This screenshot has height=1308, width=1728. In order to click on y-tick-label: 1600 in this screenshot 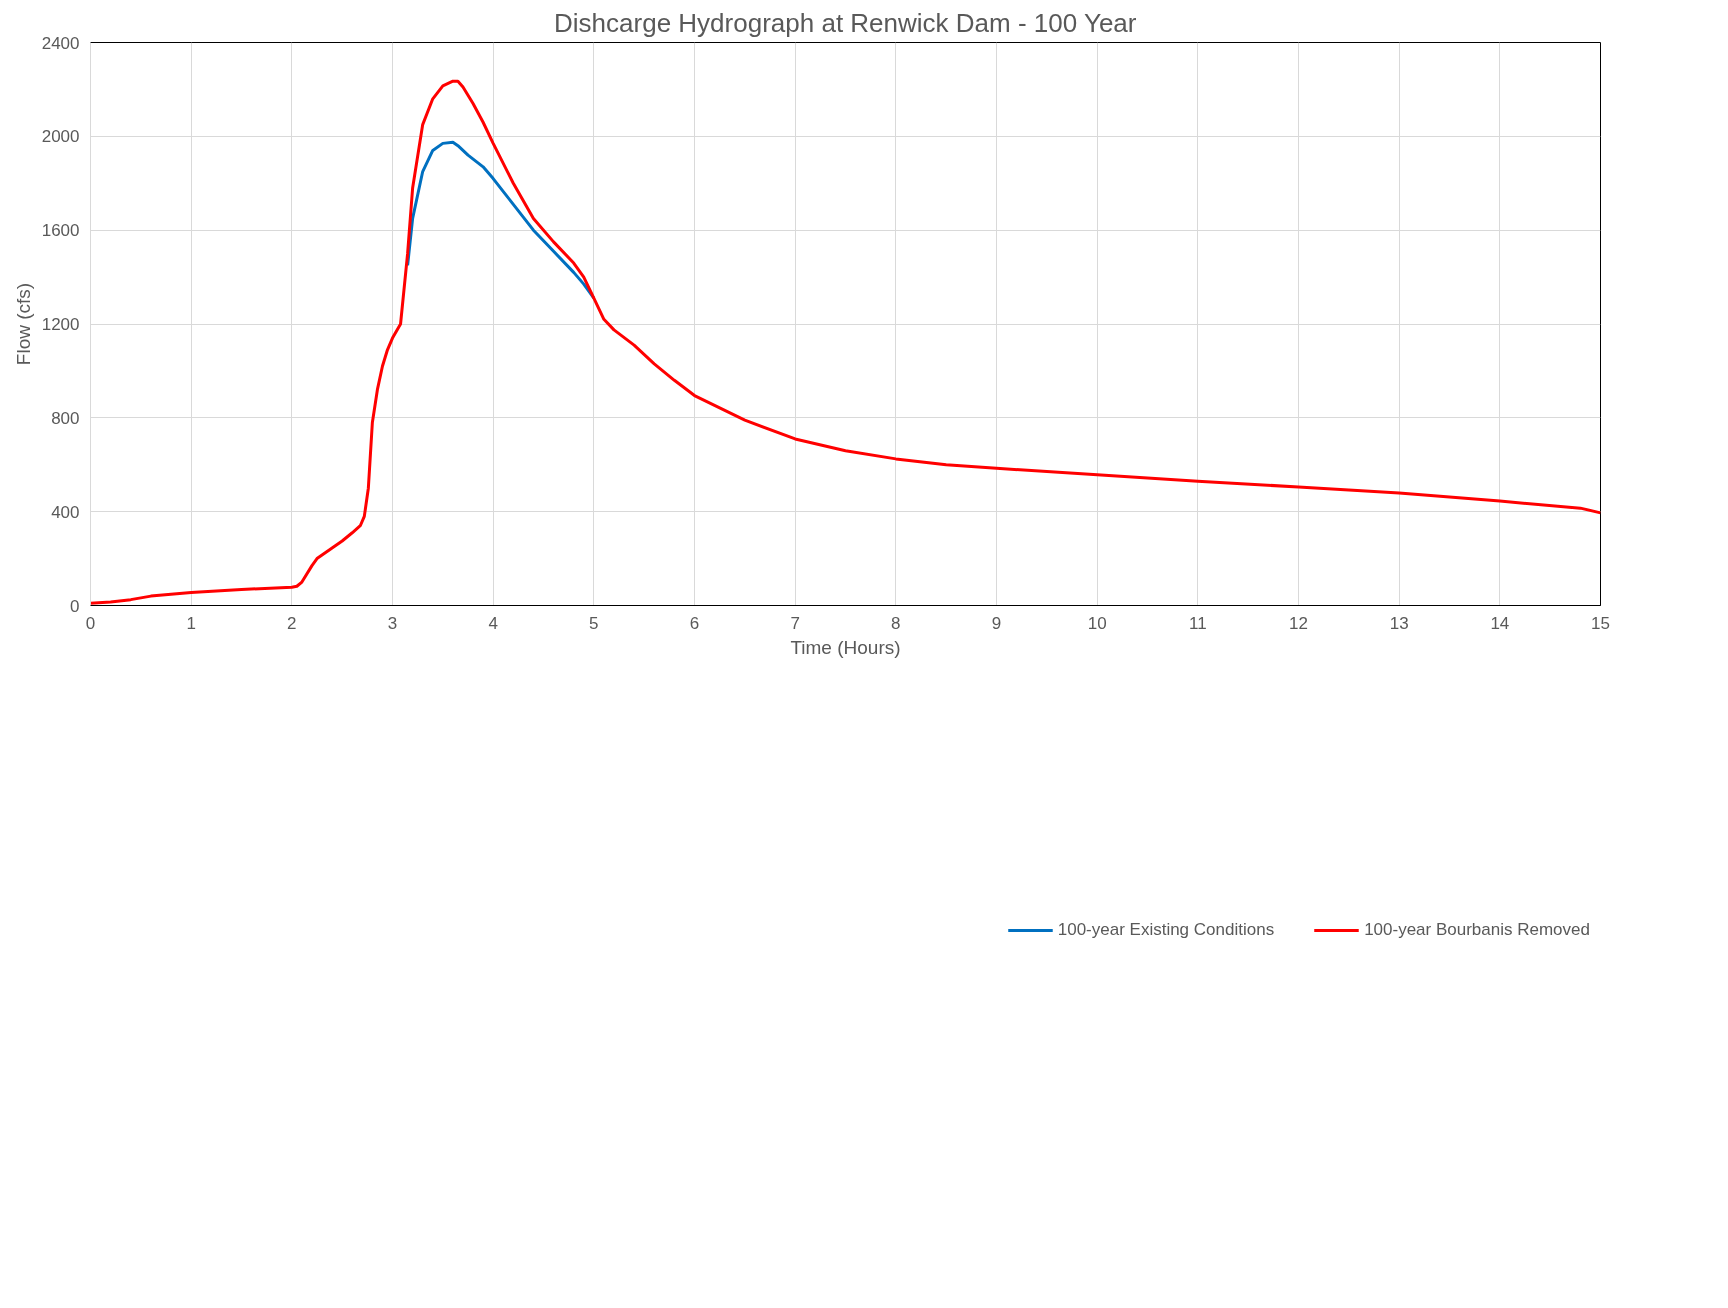, I will do `click(60, 231)`.